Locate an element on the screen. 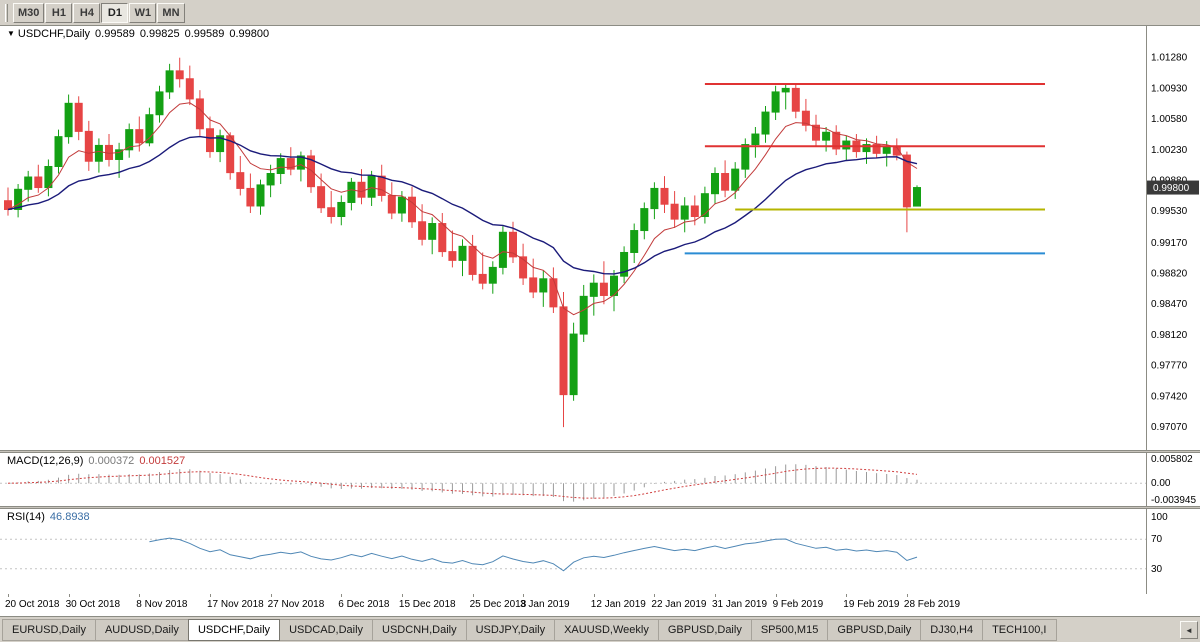 The image size is (1200, 642). timeframe-button-h4: H4 is located at coordinates (87, 12).